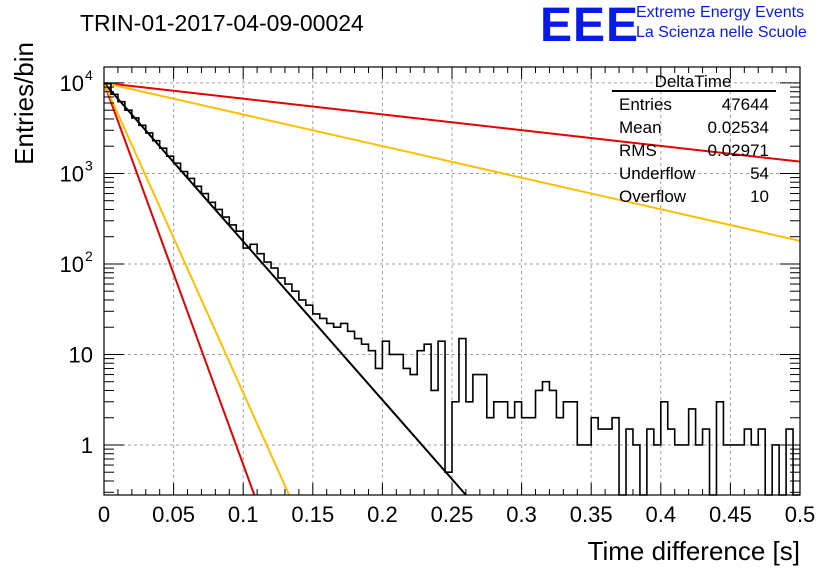 The height and width of the screenshot is (572, 836). What do you see at coordinates (759, 173) in the screenshot?
I see `stats-row-value: 54` at bounding box center [759, 173].